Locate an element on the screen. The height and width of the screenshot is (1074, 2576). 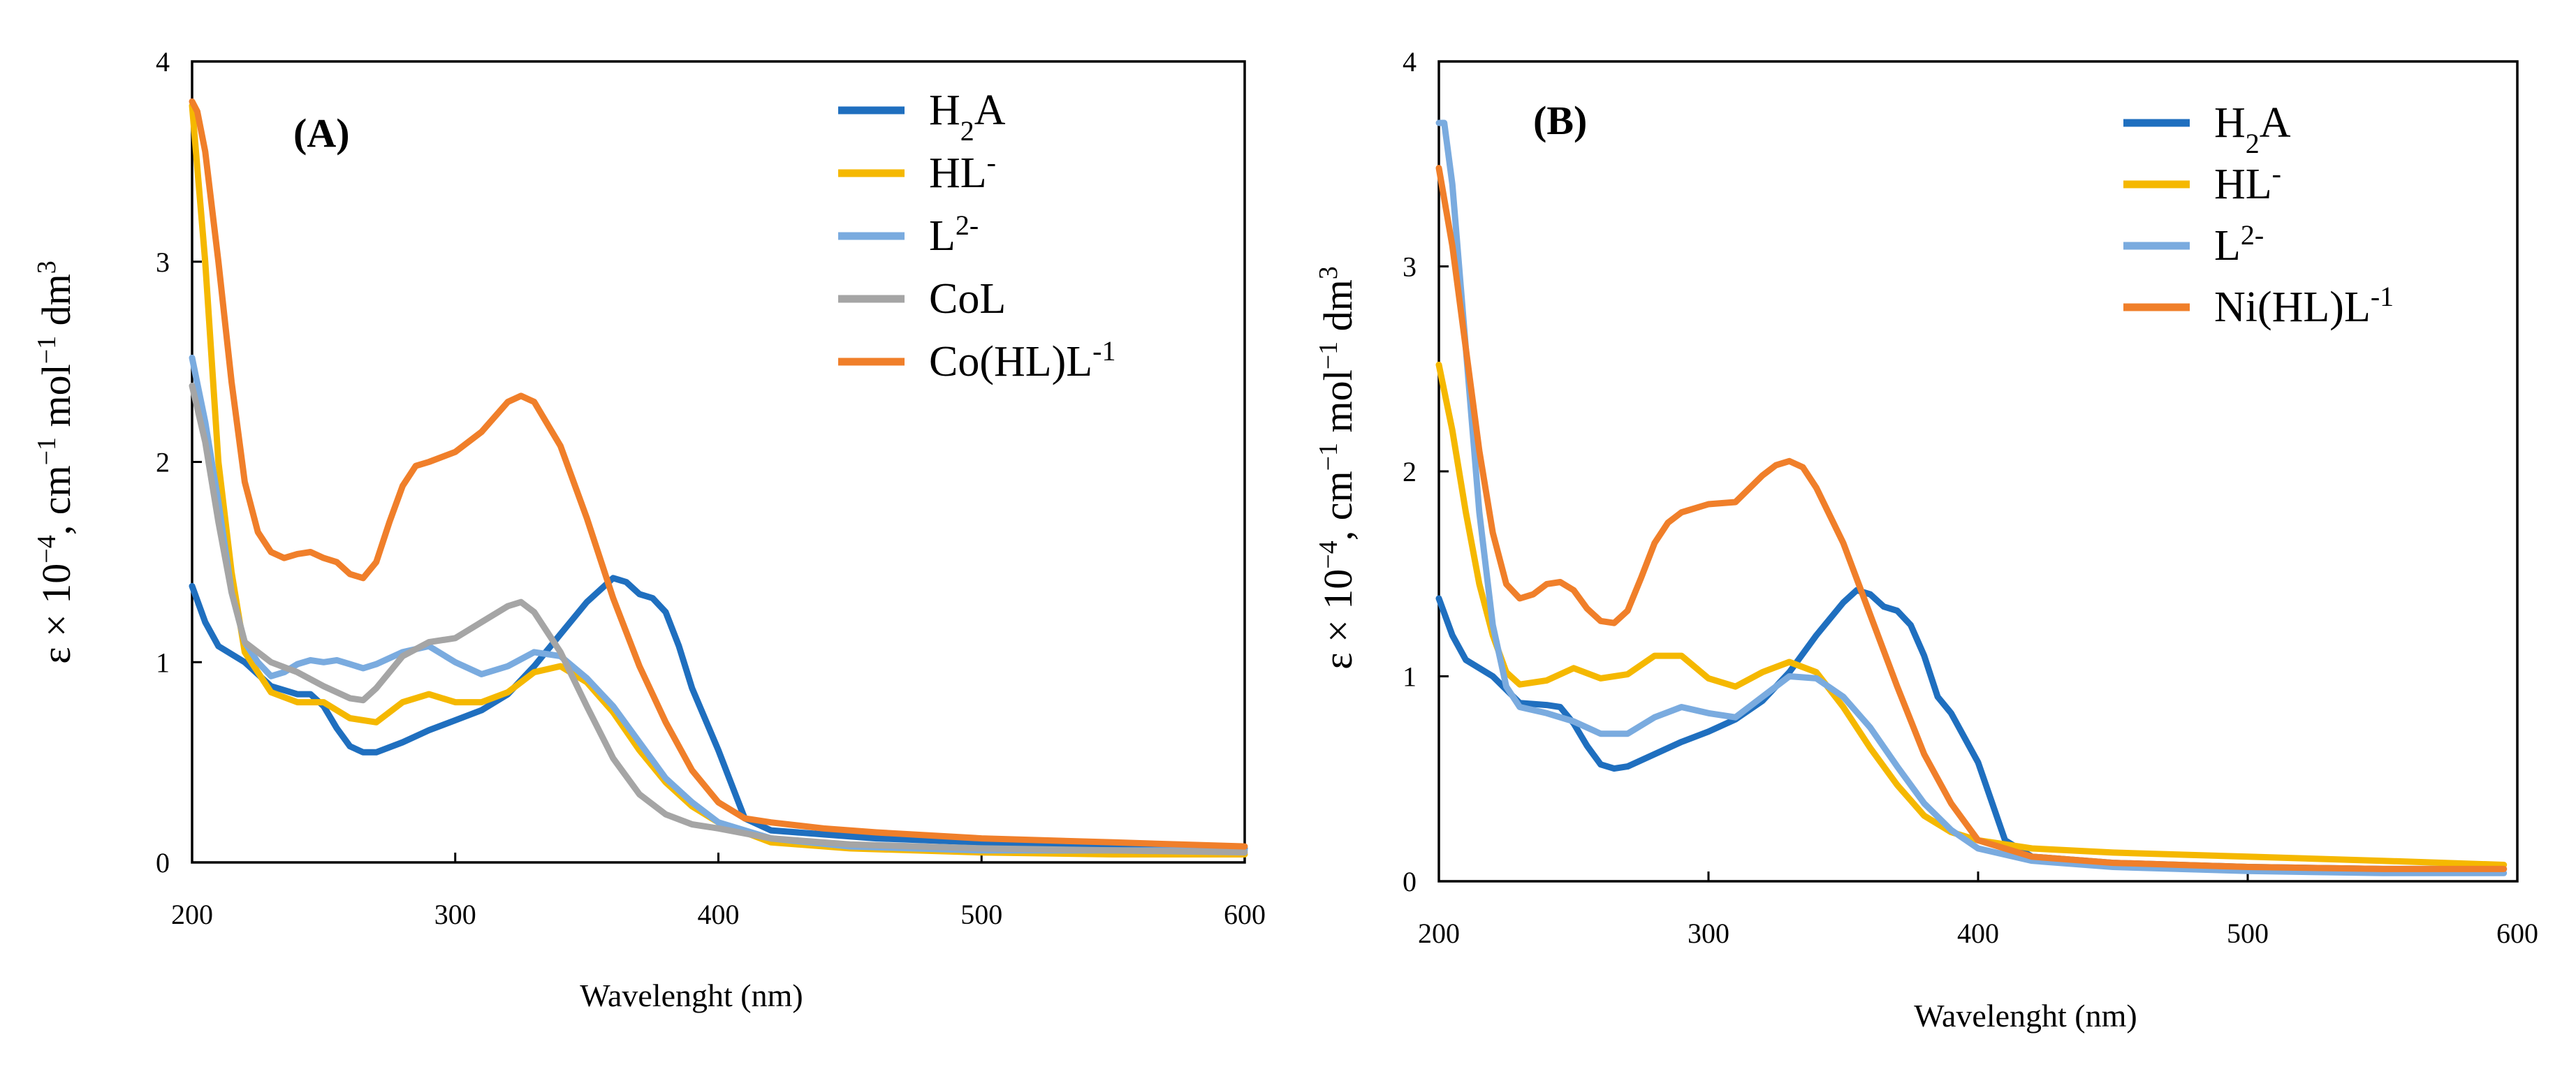
legend-text-name: Co(HL)L is located at coordinates (1010, 361).